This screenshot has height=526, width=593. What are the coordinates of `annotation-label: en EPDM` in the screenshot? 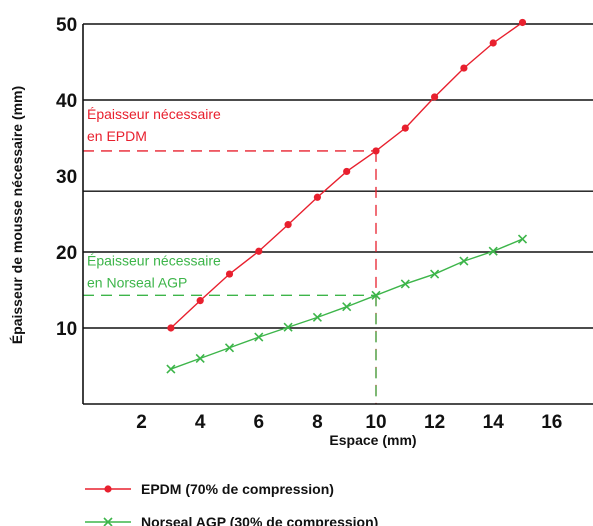 It's located at (117, 136).